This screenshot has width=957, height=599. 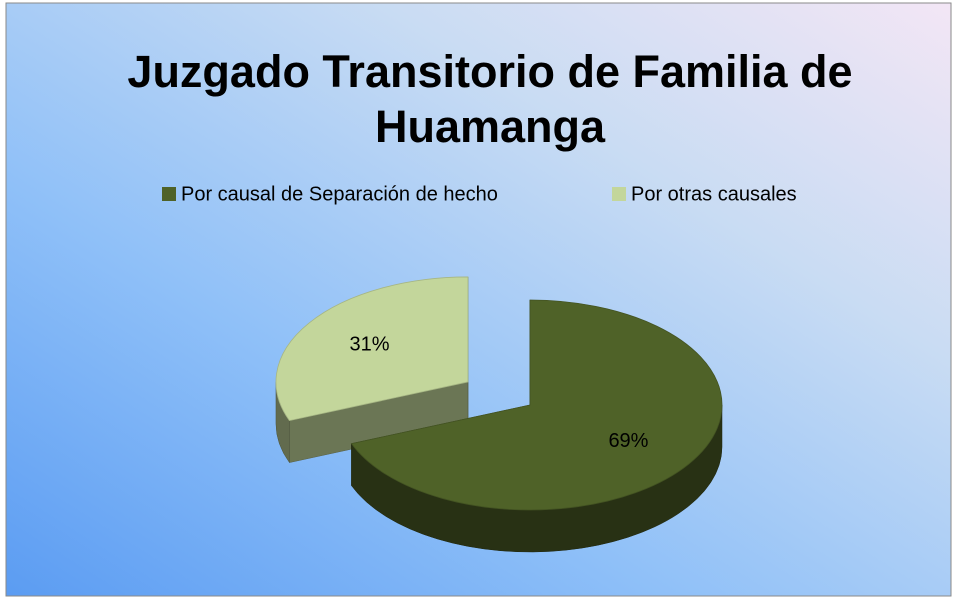 What do you see at coordinates (490, 126) in the screenshot?
I see `chart-title: Huamanga` at bounding box center [490, 126].